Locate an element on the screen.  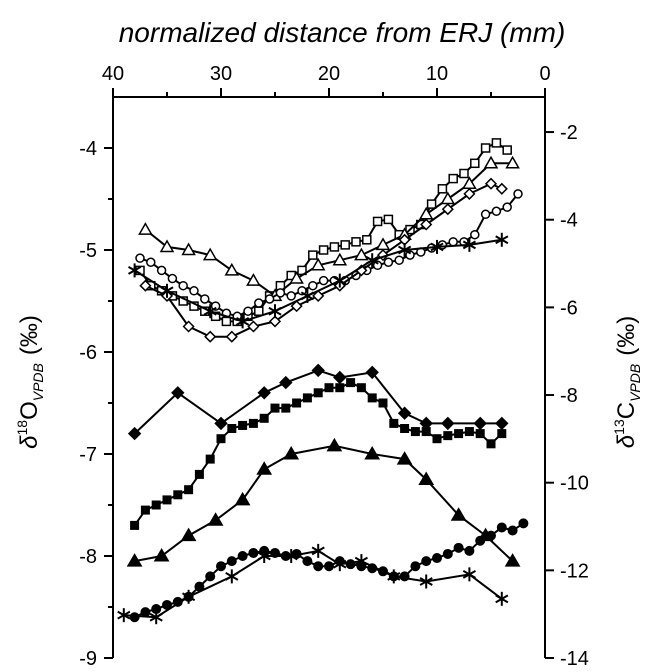
left-y-tick-label: -6 is located at coordinates (88, 353).